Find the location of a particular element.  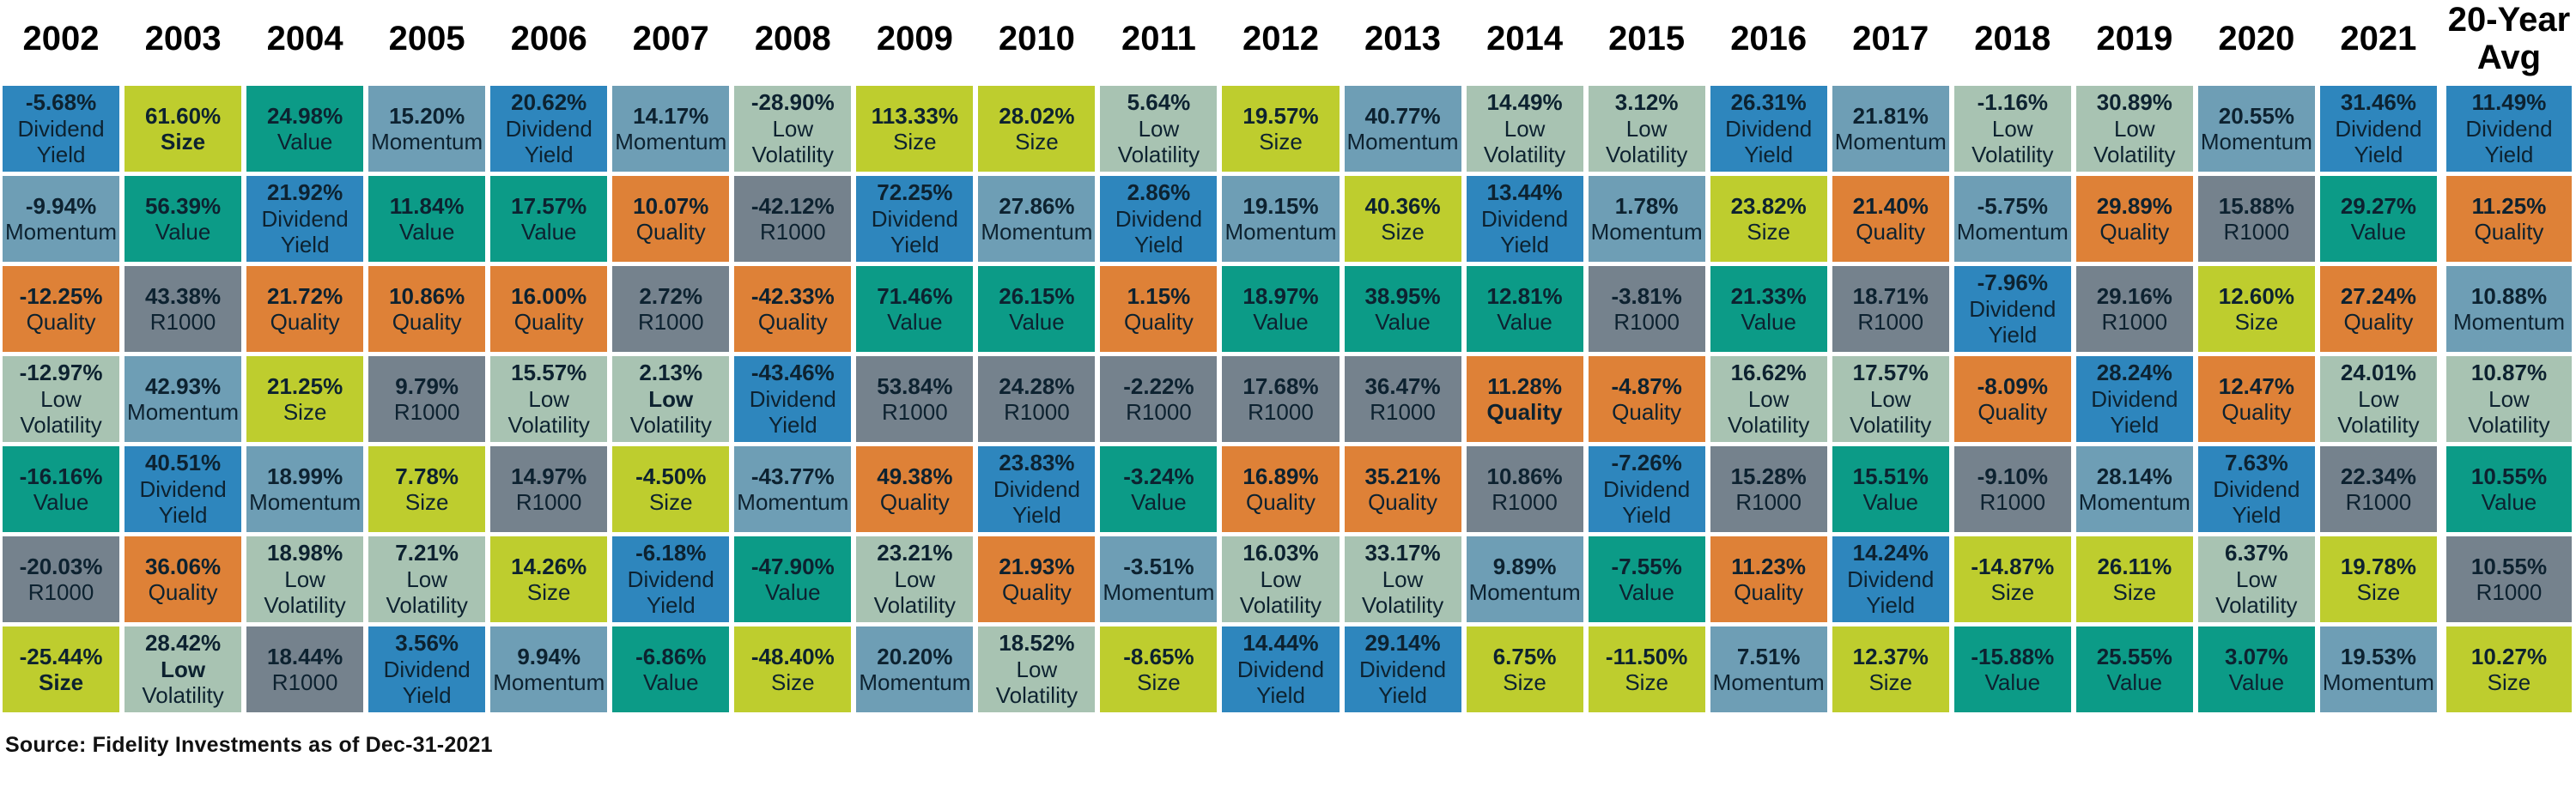

factor-cell: 12.81% Value is located at coordinates (1524, 309).